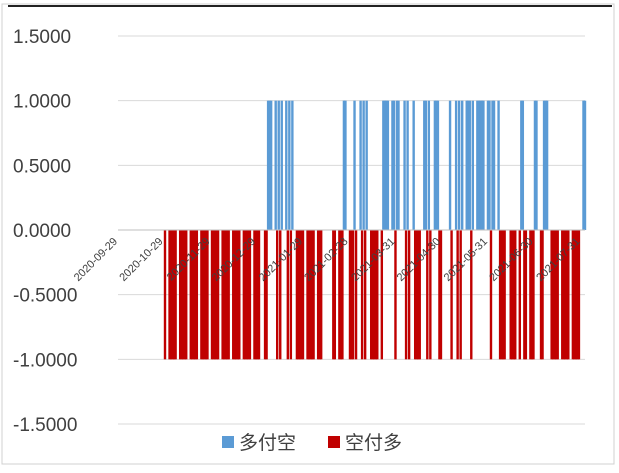 Image resolution: width=619 pixels, height=473 pixels. Describe the element at coordinates (334, 442) in the screenshot. I see `legend-swatch` at that location.